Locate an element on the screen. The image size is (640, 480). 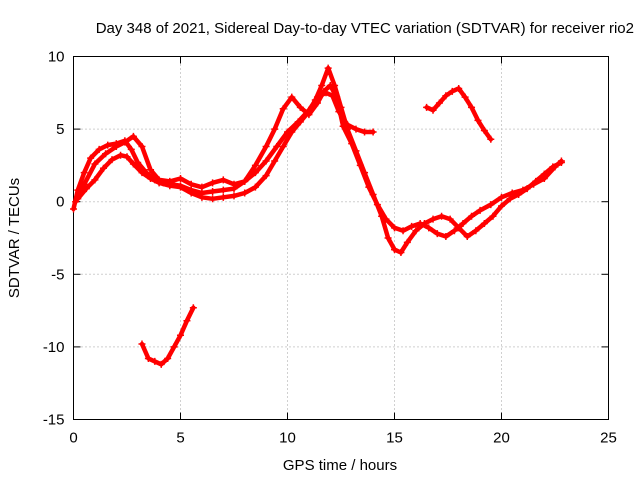
y-tick-label: 10 is located at coordinates (56, 57).